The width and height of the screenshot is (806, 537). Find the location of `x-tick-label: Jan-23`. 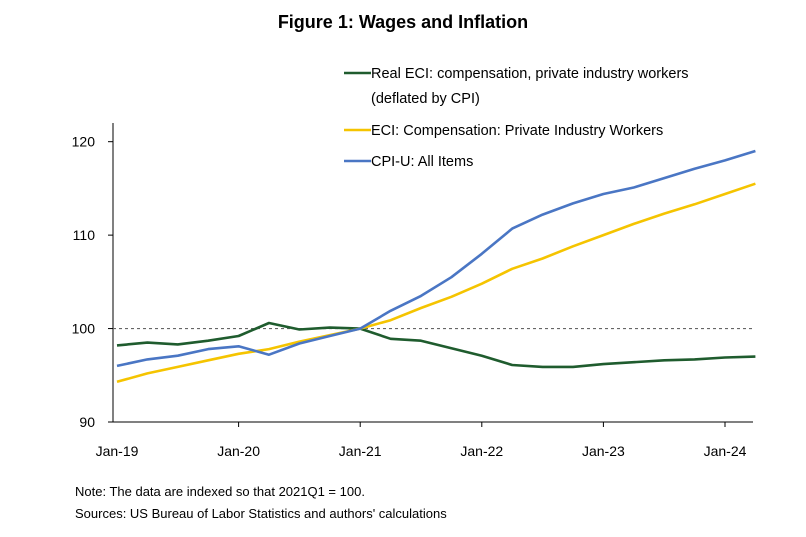

x-tick-label: Jan-23 is located at coordinates (603, 451).